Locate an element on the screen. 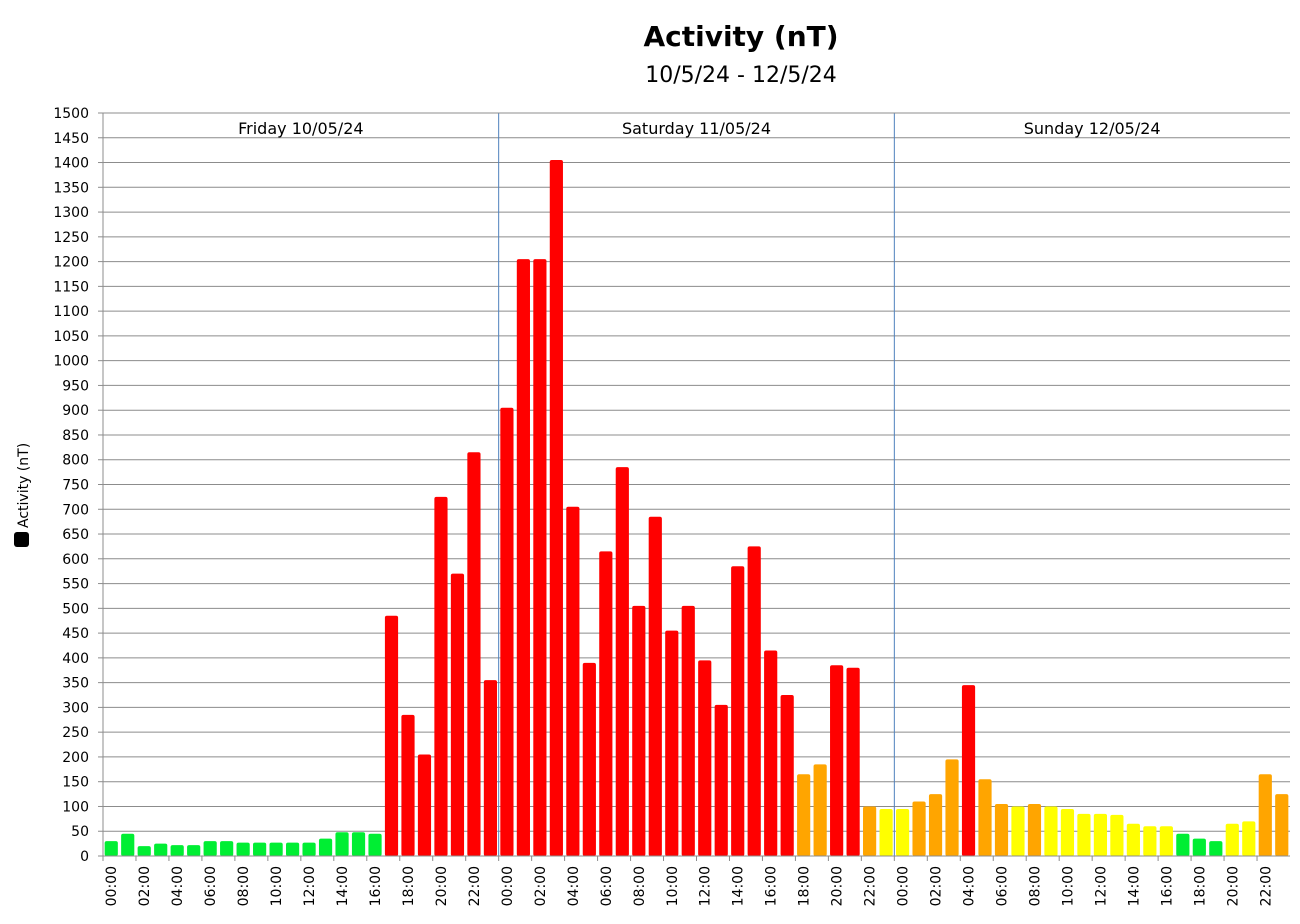  y-tick-label: 200 is located at coordinates (75, 758).